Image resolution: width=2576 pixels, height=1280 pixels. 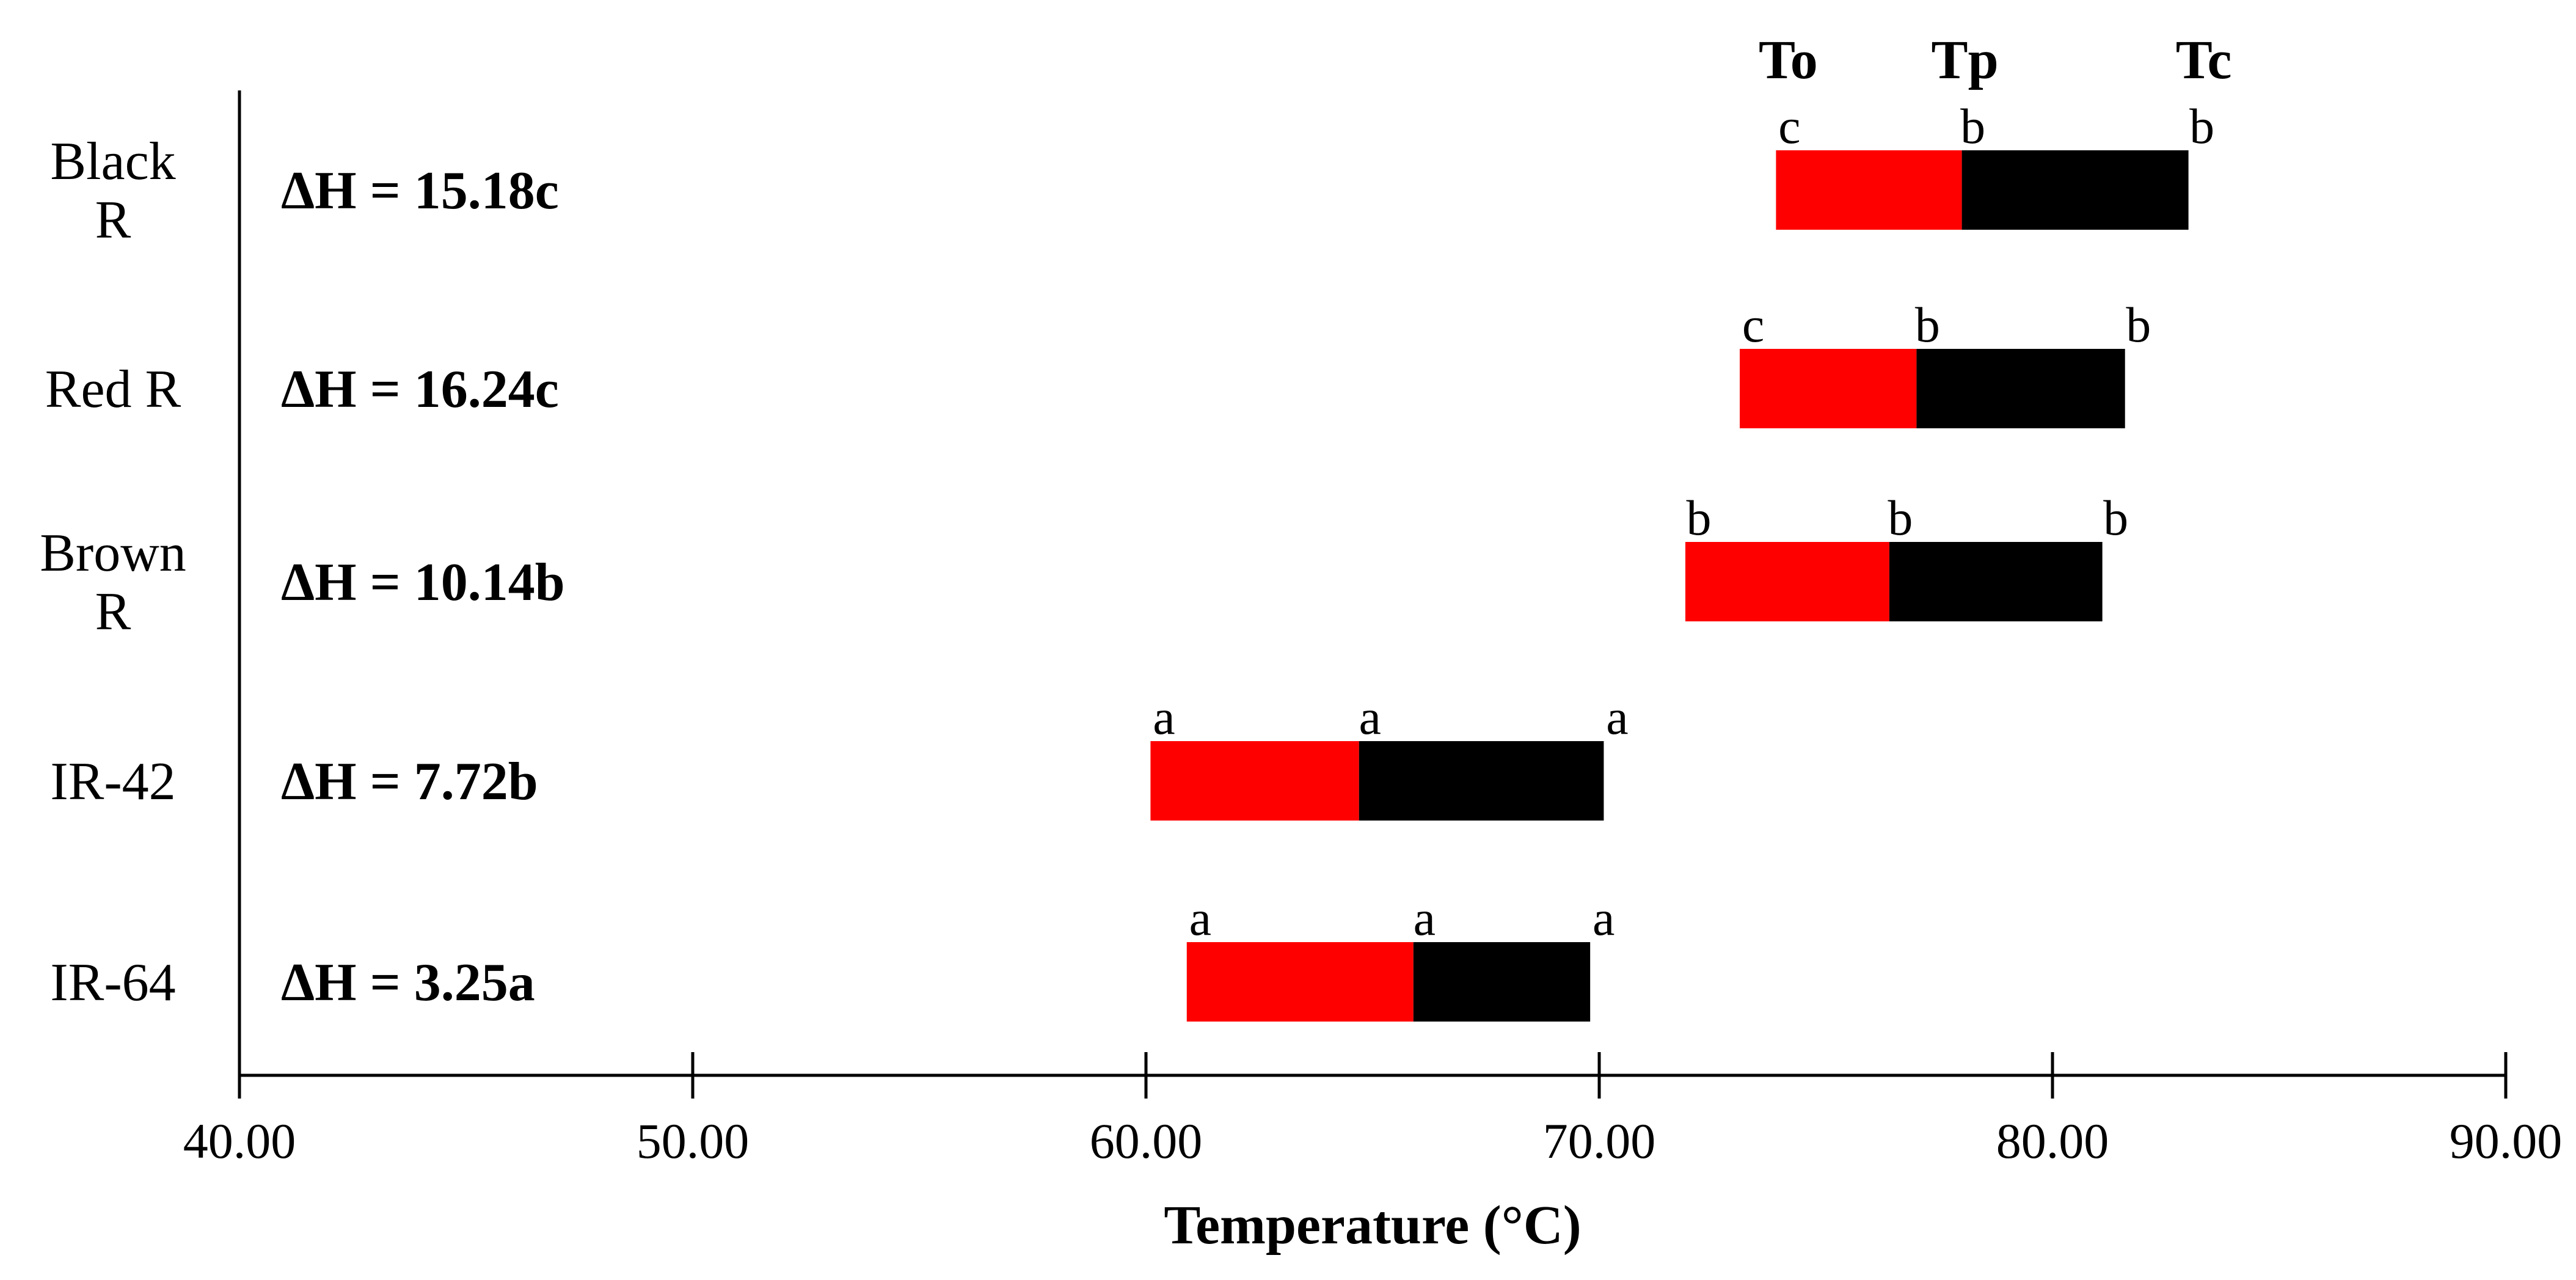 I want to click on header-tc: Tc, so click(x=2204, y=60).